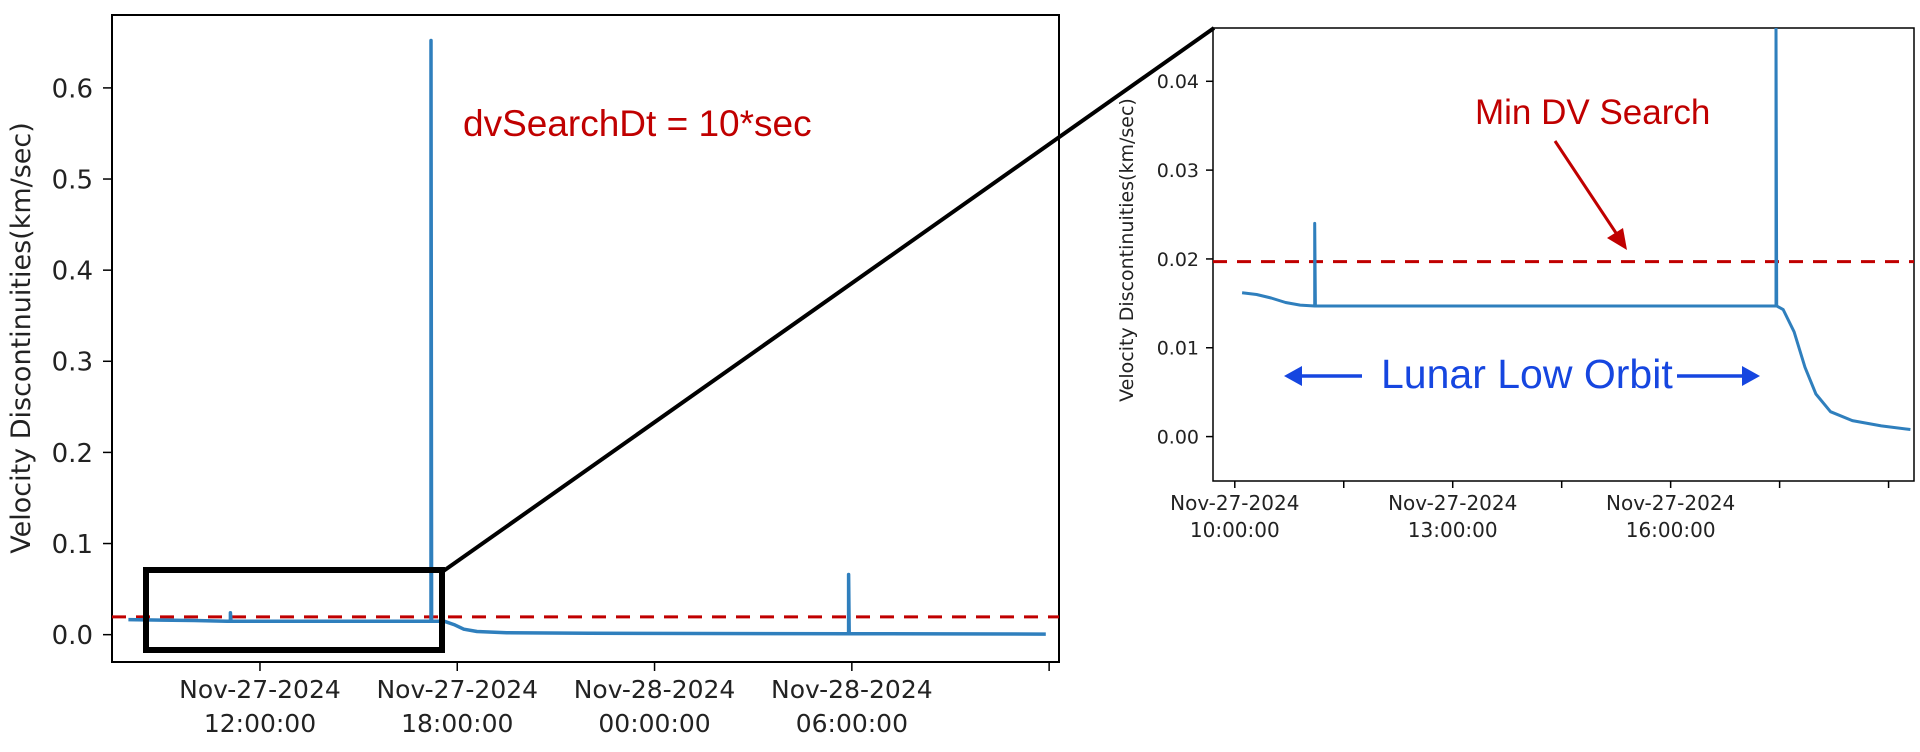  Describe the element at coordinates (72, 89) in the screenshot. I see `y-tick-label: 0.6` at that location.